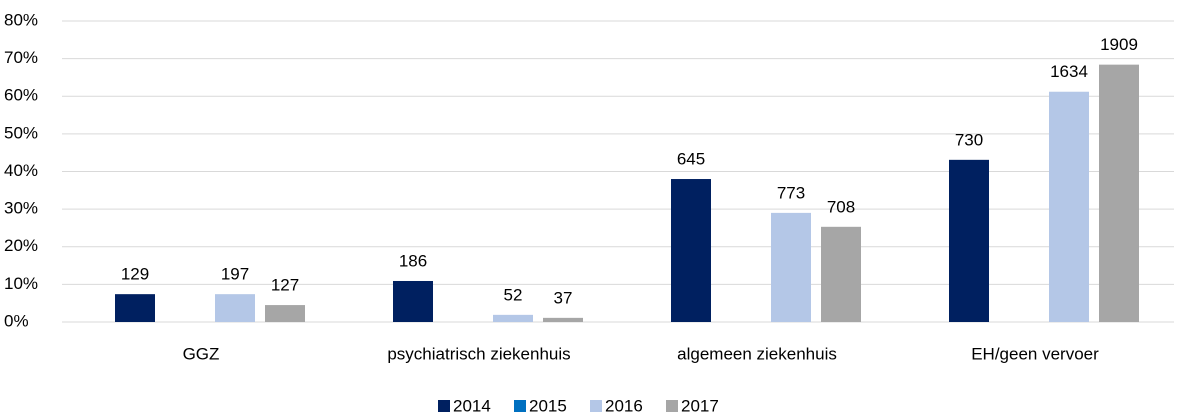  Describe the element at coordinates (757, 353) in the screenshot. I see `x-tick-label: algemeen ziekenhuis` at that location.